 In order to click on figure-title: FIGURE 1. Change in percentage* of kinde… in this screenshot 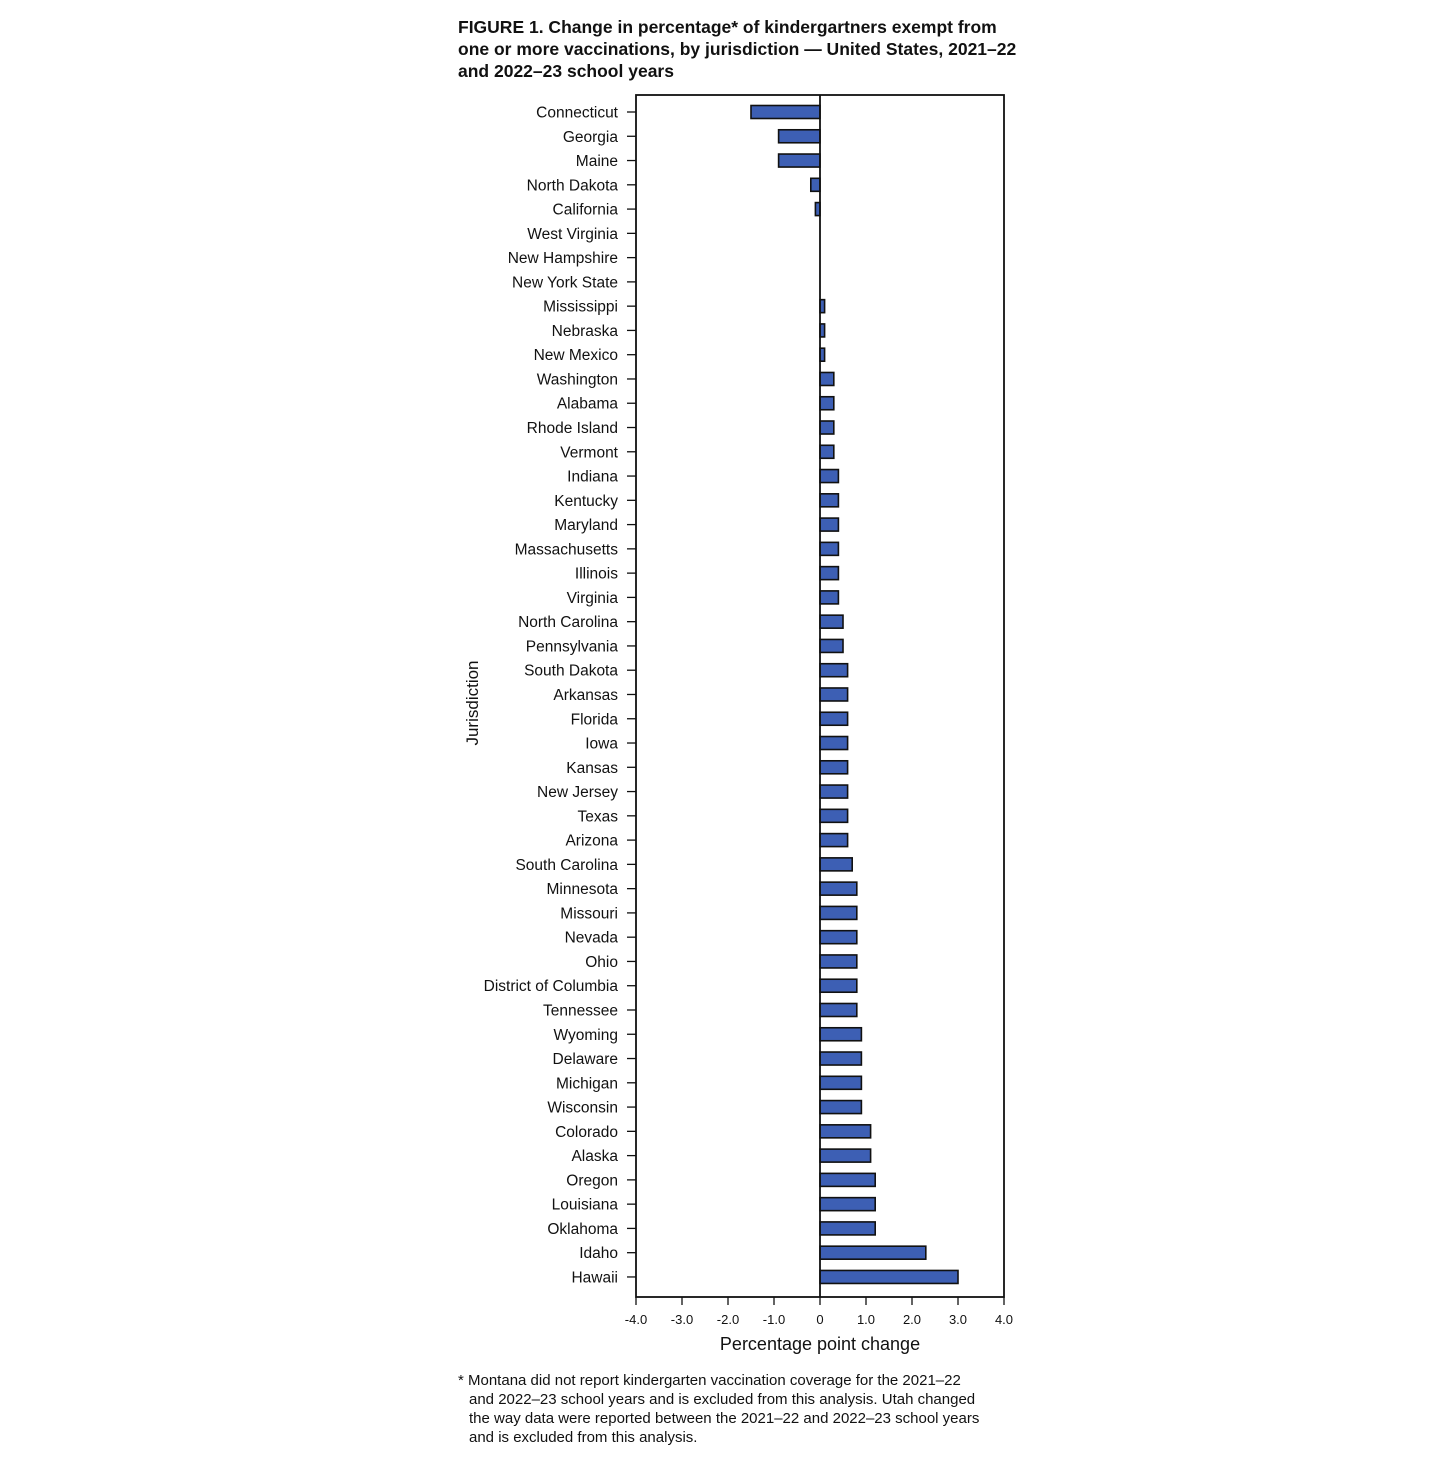, I will do `click(743, 49)`.